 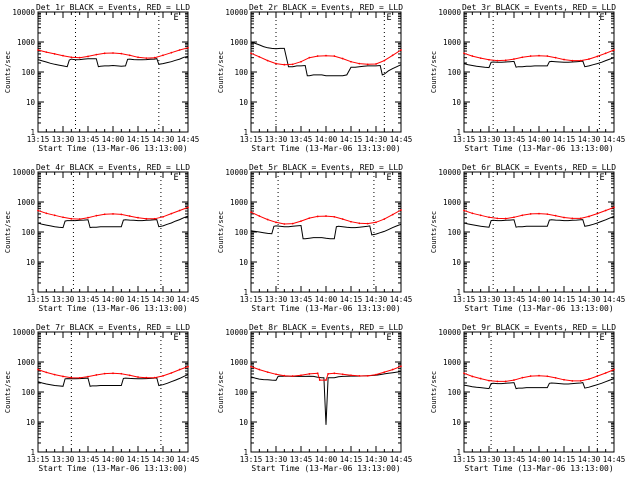 What do you see at coordinates (454, 392) in the screenshot?
I see `y-tick-label: 100` at bounding box center [454, 392].